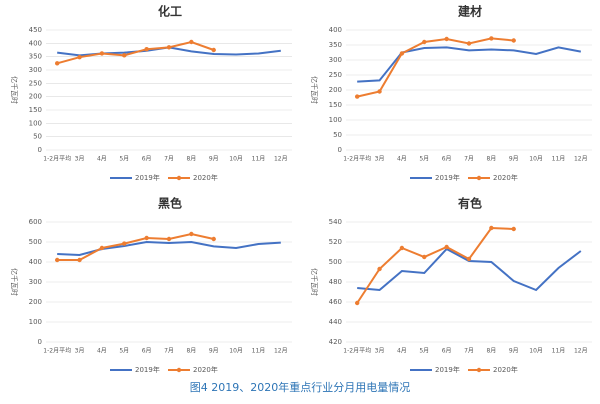 This screenshot has width=600, height=404. Describe the element at coordinates (335, 242) in the screenshot. I see `y-tick-label: 520` at that location.